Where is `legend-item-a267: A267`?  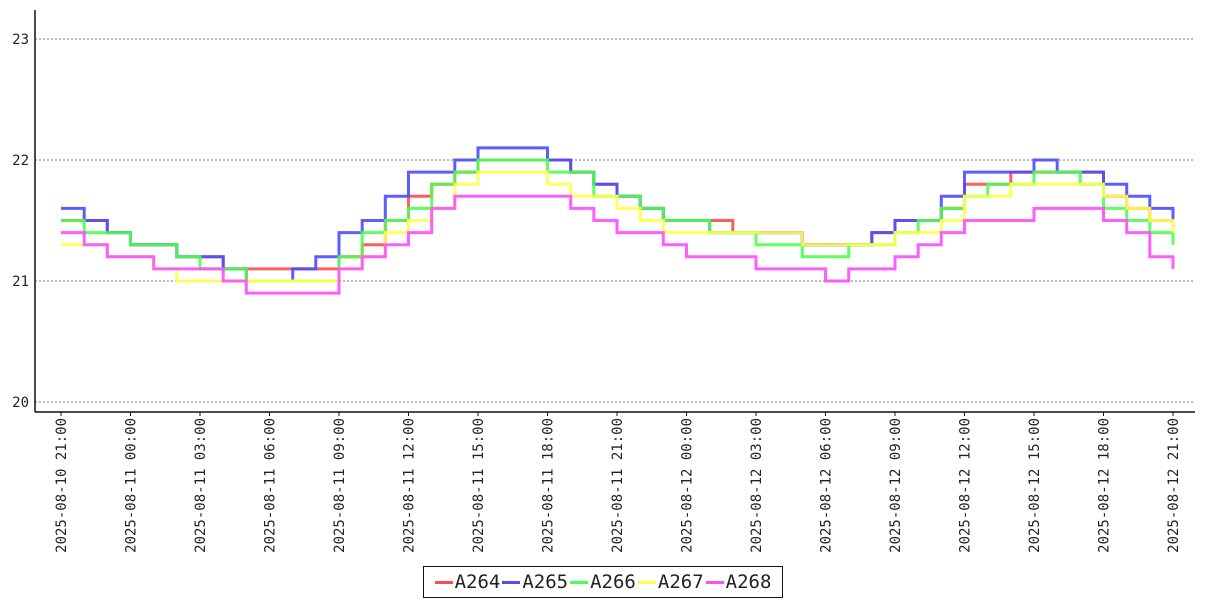
legend-item-a267: A267 is located at coordinates (670, 582).